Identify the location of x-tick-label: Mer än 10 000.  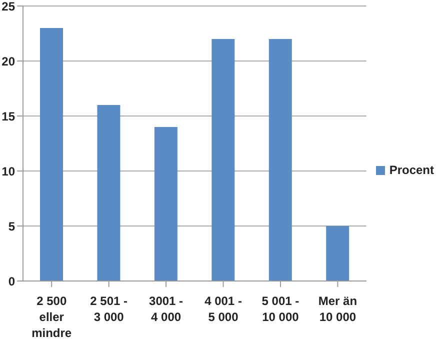
(338, 309).